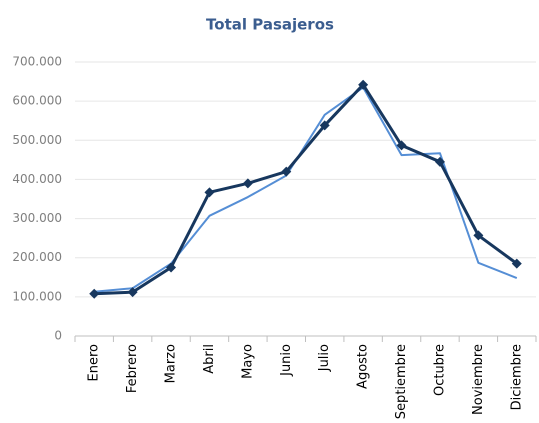 The height and width of the screenshot is (423, 539). I want to click on x-tick-label: Septiembre, so click(401, 381).